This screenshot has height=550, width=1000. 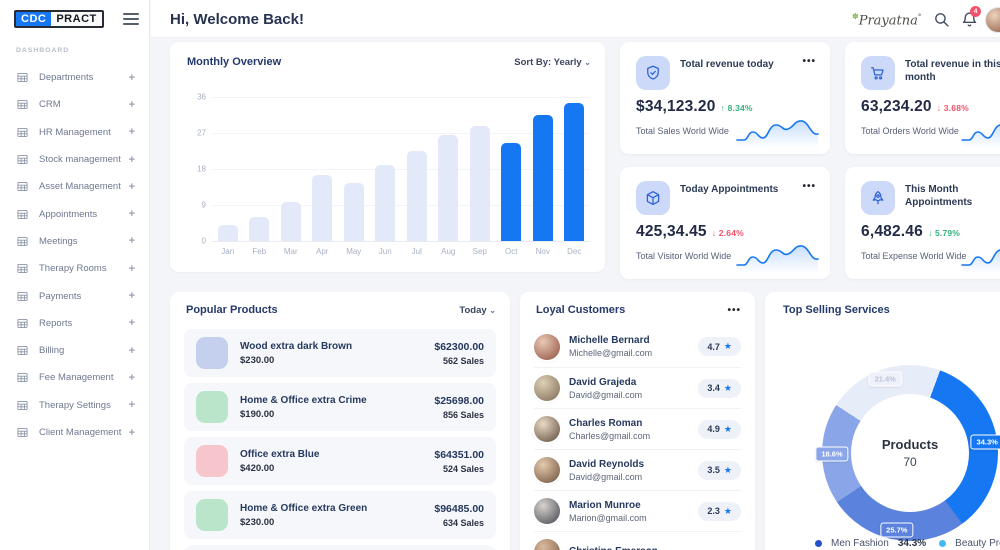 I want to click on customer-avatar, so click(x=547, y=429).